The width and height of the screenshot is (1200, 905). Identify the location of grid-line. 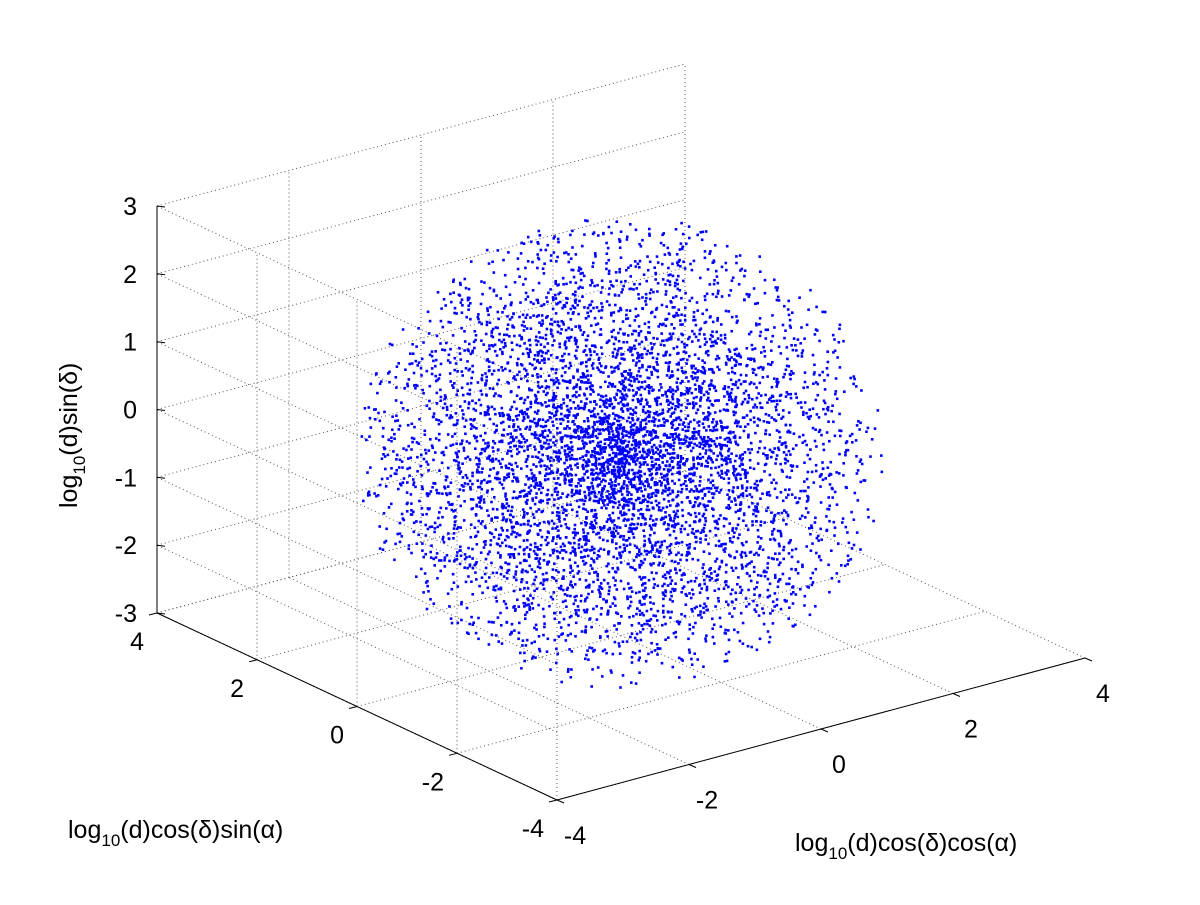
(721, 682).